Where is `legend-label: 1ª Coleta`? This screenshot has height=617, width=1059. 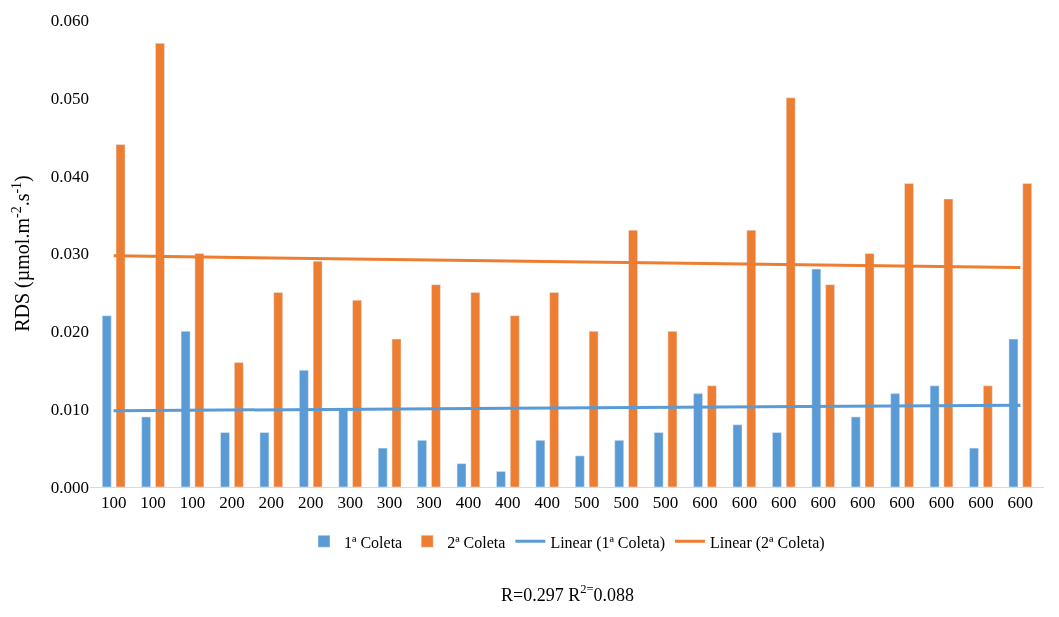 legend-label: 1ª Coleta is located at coordinates (373, 542).